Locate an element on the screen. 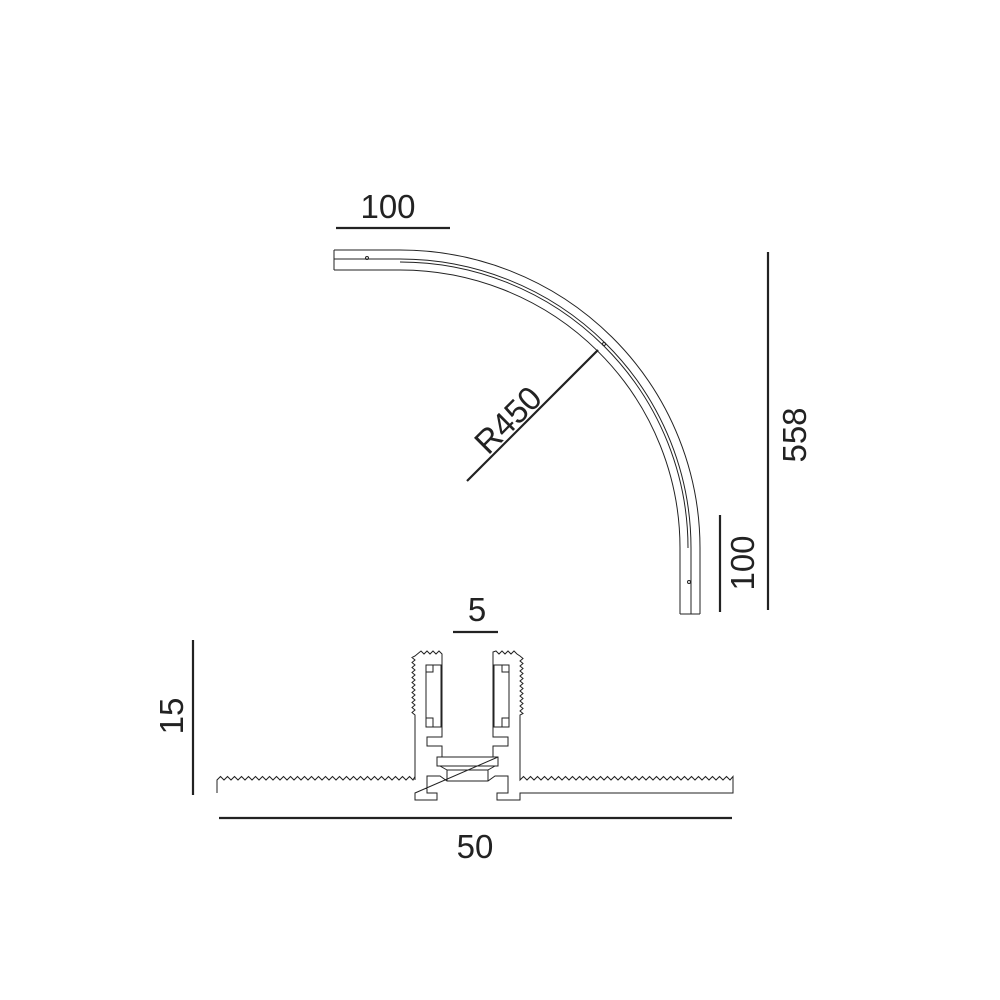 Image resolution: width=1000 pixels, height=1000 pixels. dim-label-profile-width: 50 is located at coordinates (475, 846).